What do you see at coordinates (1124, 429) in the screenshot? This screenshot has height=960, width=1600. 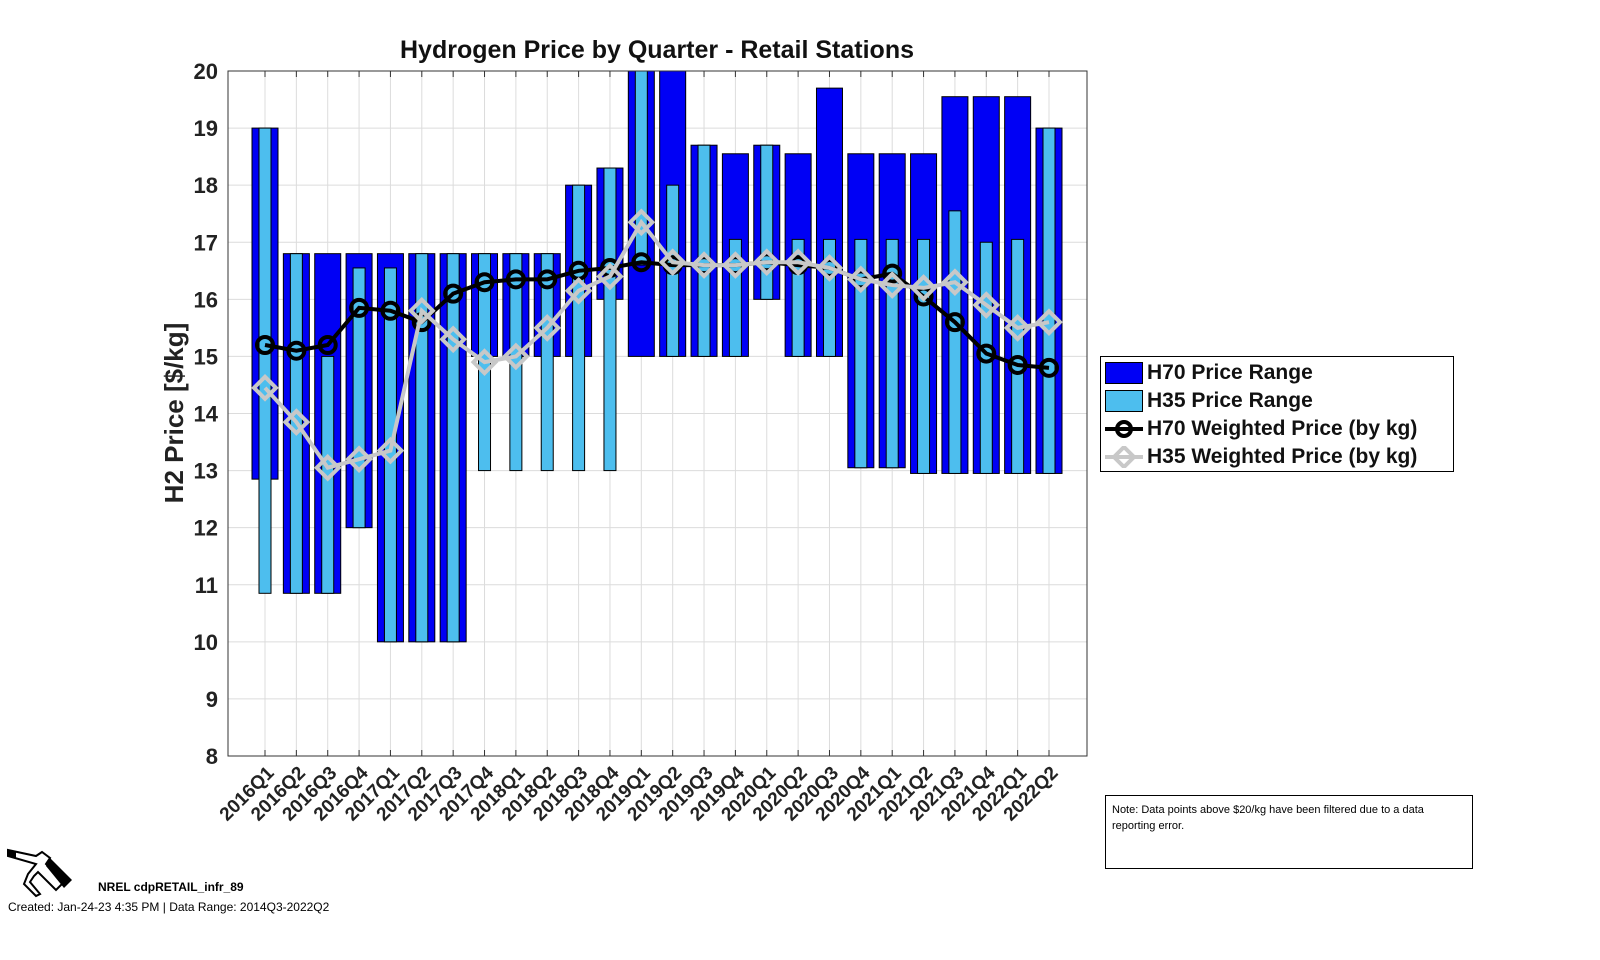 I see `circle-marker-icon` at bounding box center [1124, 429].